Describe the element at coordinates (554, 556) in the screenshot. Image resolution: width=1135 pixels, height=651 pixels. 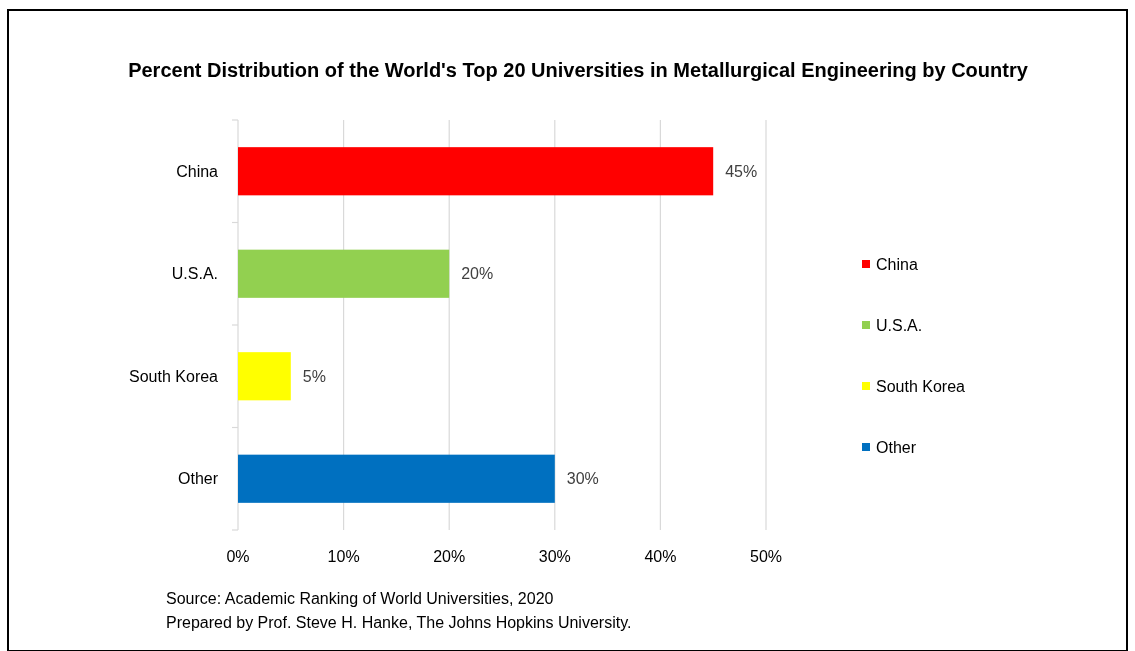
I see `x-tick-label: 30%` at that location.